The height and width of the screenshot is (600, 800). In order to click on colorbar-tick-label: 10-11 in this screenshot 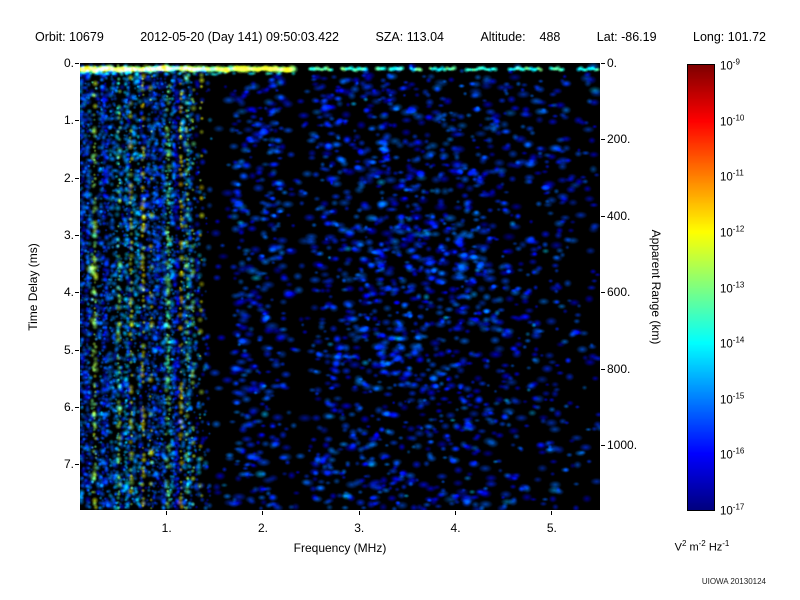, I will do `click(732, 176)`.